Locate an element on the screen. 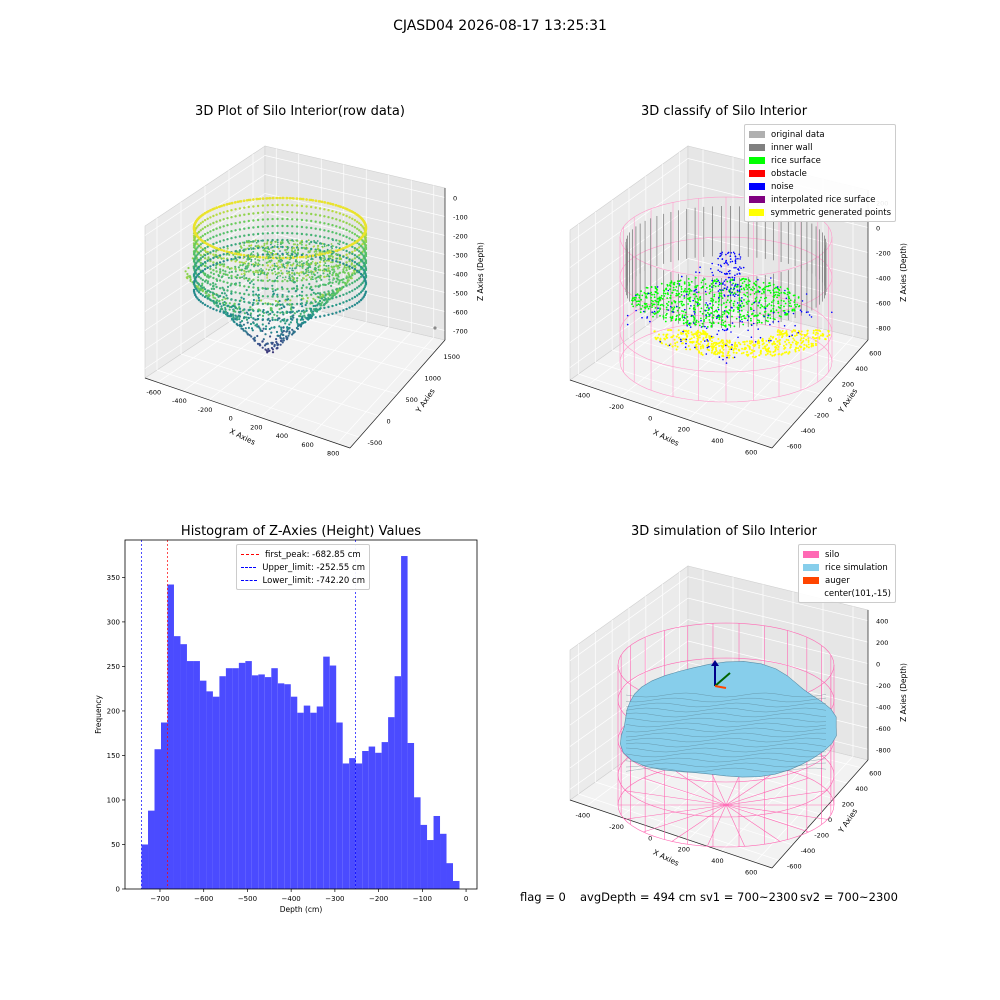 The image size is (1000, 1000). classify-z-tick-label: 0 is located at coordinates (878, 229).